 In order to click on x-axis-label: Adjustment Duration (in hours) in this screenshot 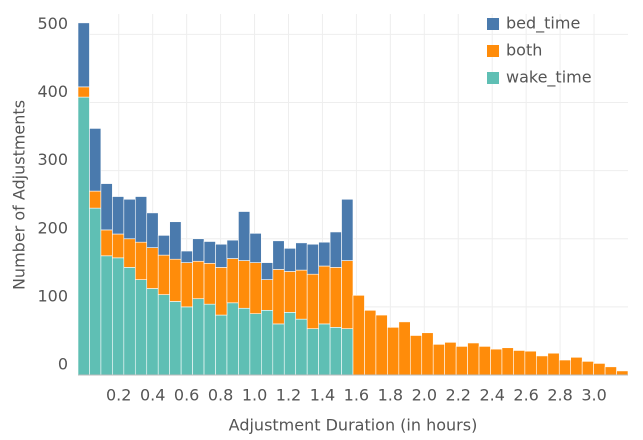, I will do `click(353, 425)`.